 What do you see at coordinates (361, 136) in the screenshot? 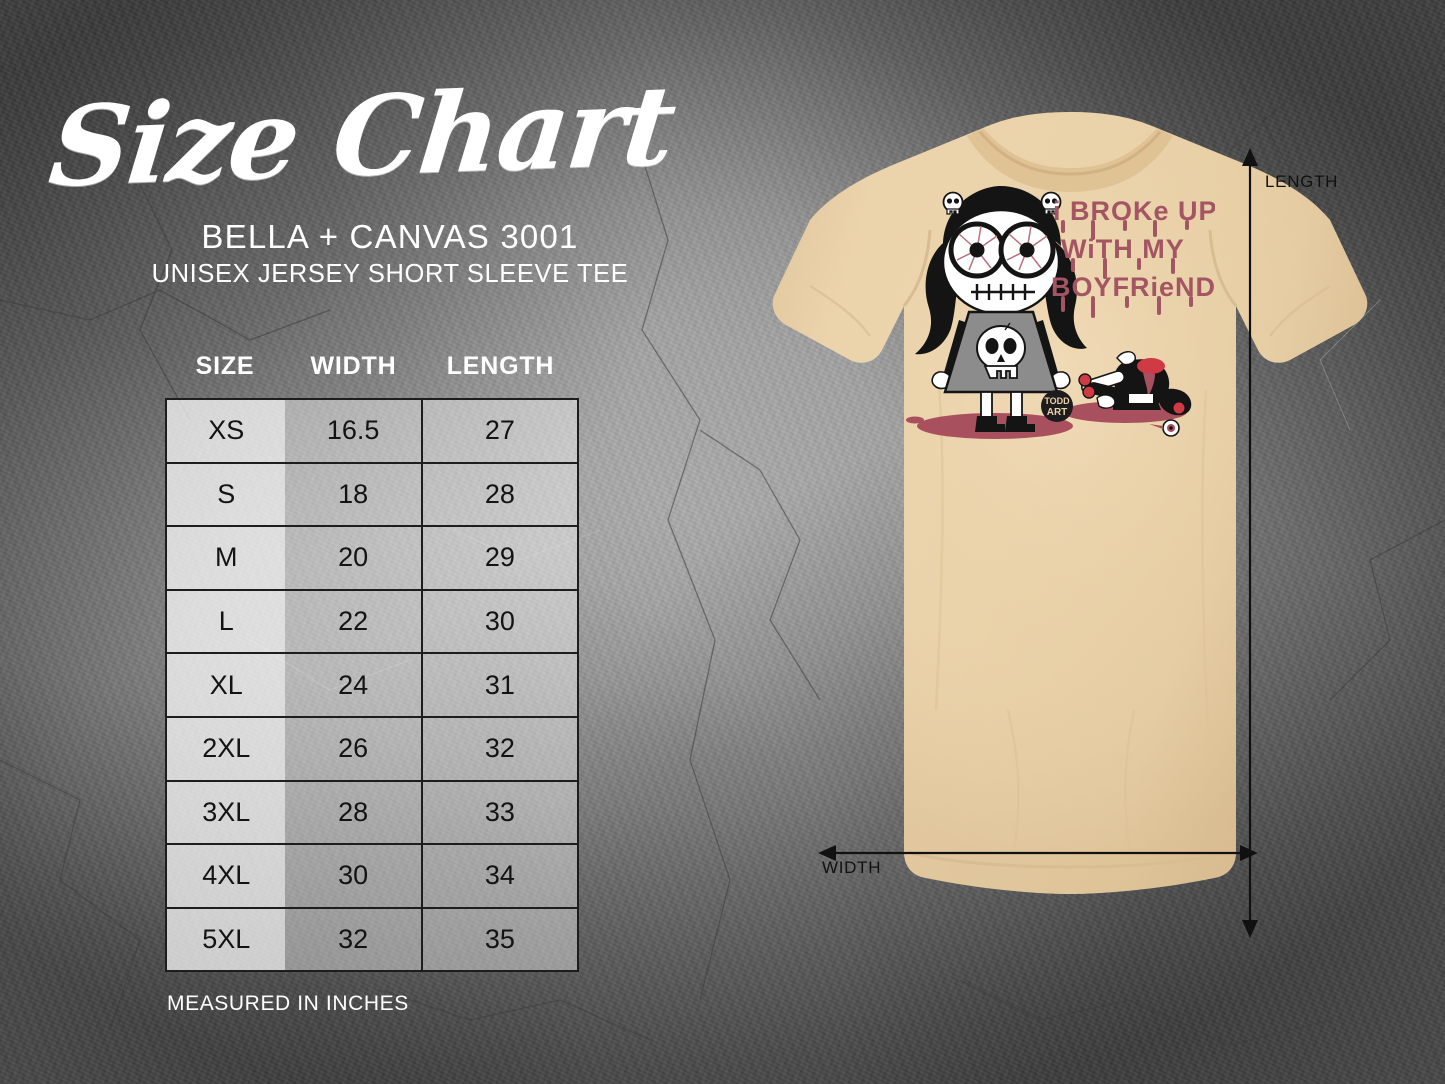
I see `page-title: Size Chart` at bounding box center [361, 136].